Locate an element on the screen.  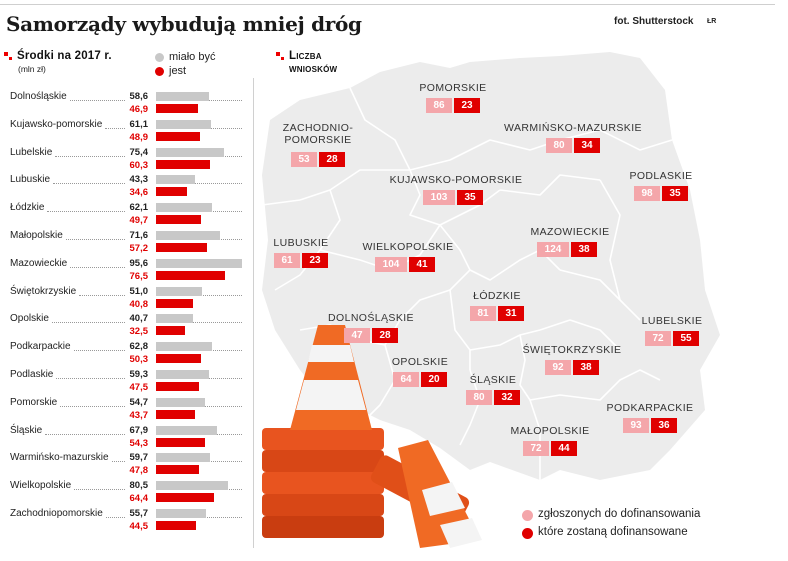
bar-chart-unit: (mln zł) is located at coordinates (32, 69).